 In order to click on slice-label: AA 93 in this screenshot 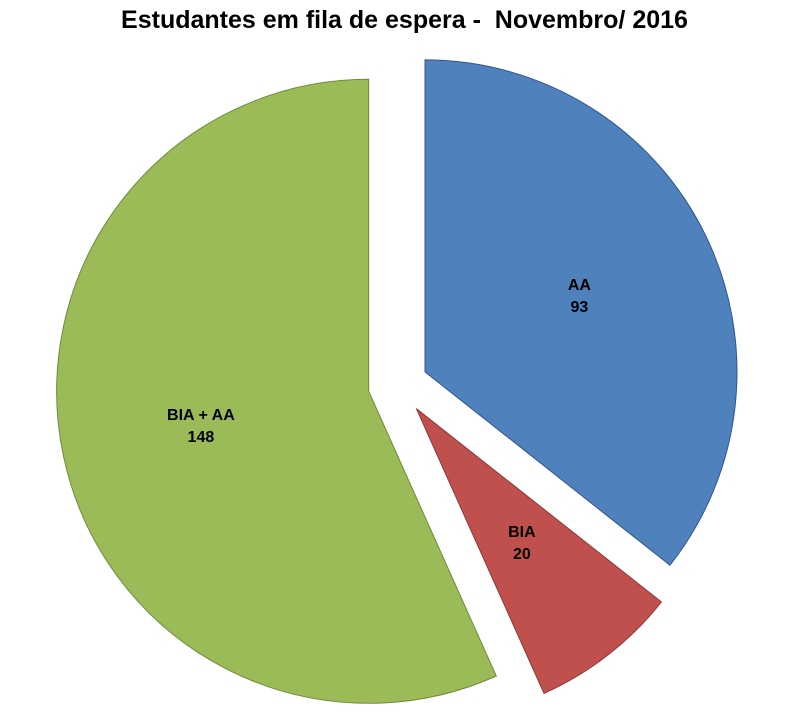, I will do `click(580, 296)`.